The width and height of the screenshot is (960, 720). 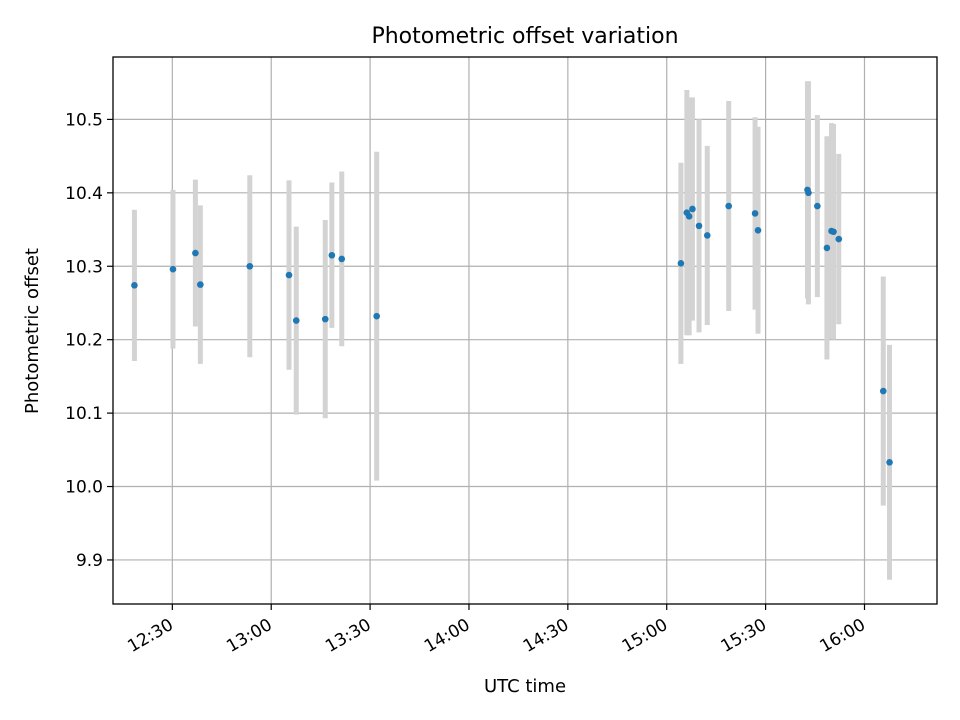 What do you see at coordinates (84, 120) in the screenshot?
I see `y-tick-label: 10.5` at bounding box center [84, 120].